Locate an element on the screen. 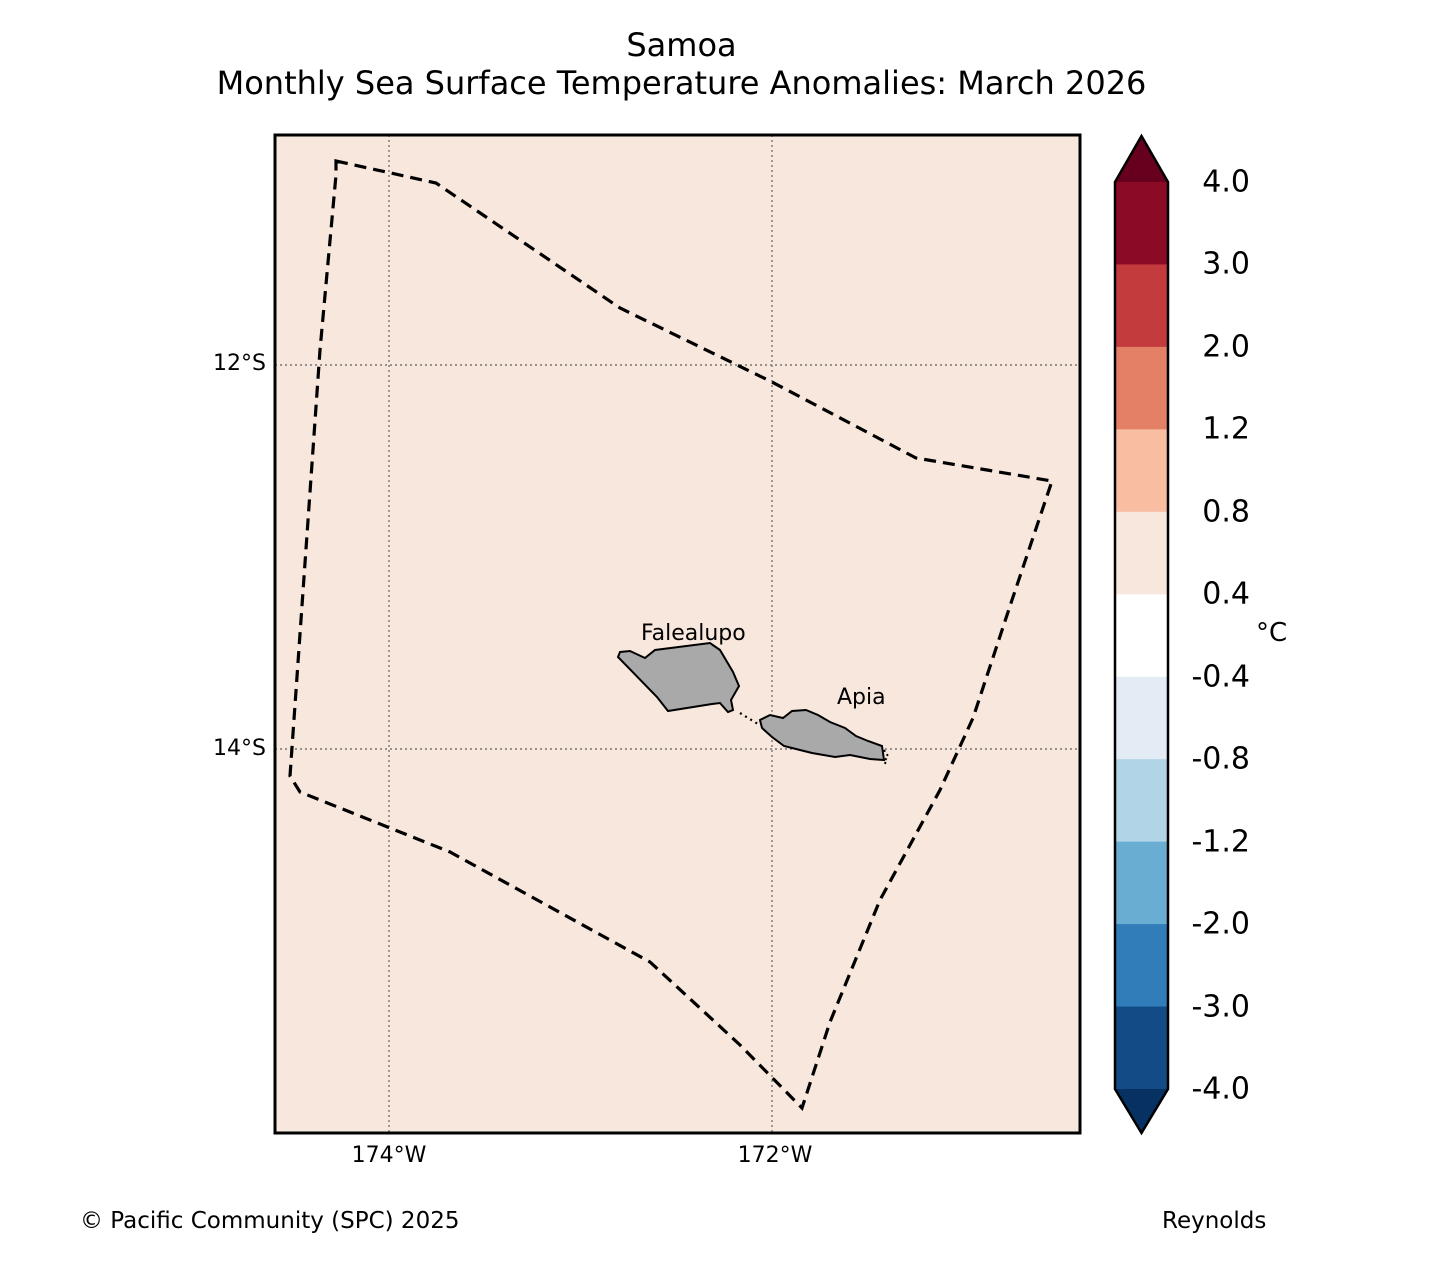 The height and width of the screenshot is (1264, 1433). lon-label-172w: 172°W is located at coordinates (775, 1155).